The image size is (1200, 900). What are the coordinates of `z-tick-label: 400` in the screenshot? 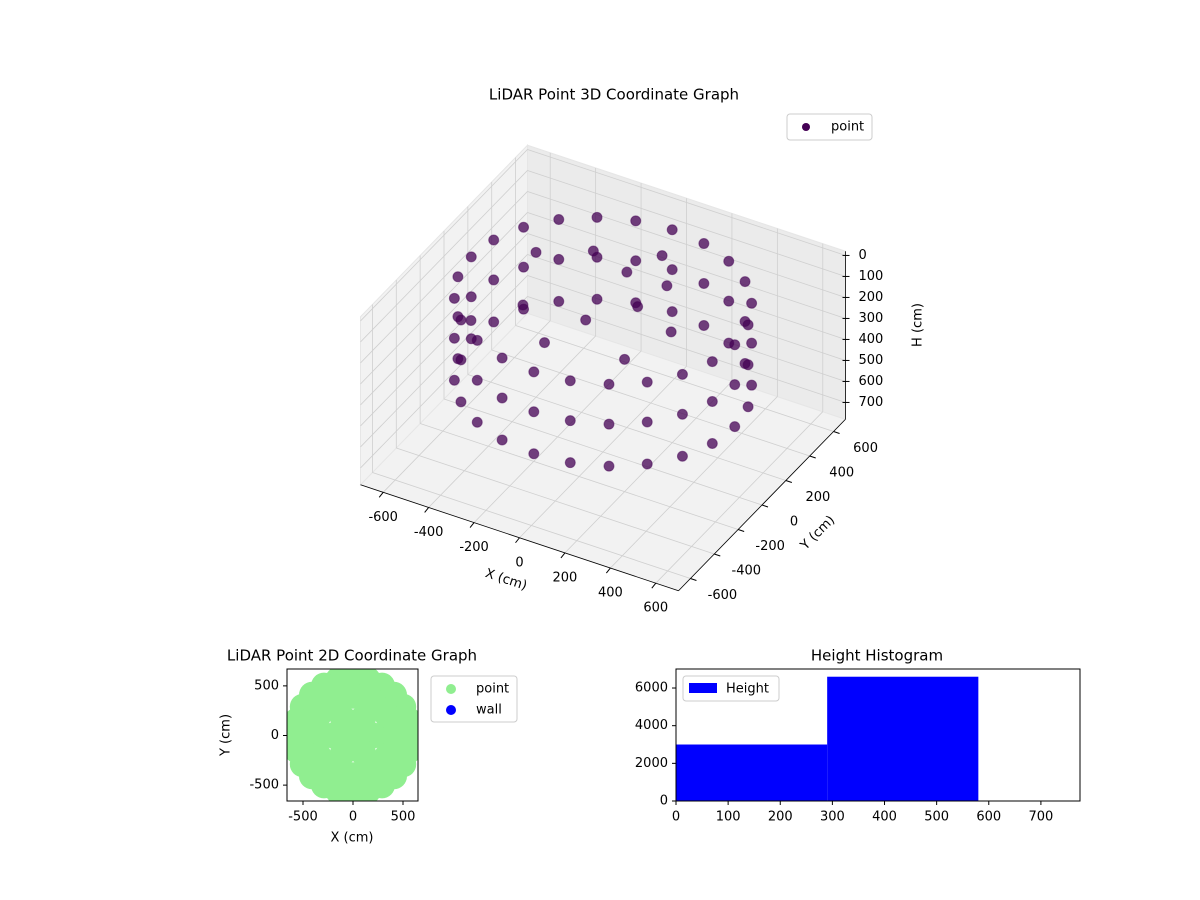 It's located at (871, 339).